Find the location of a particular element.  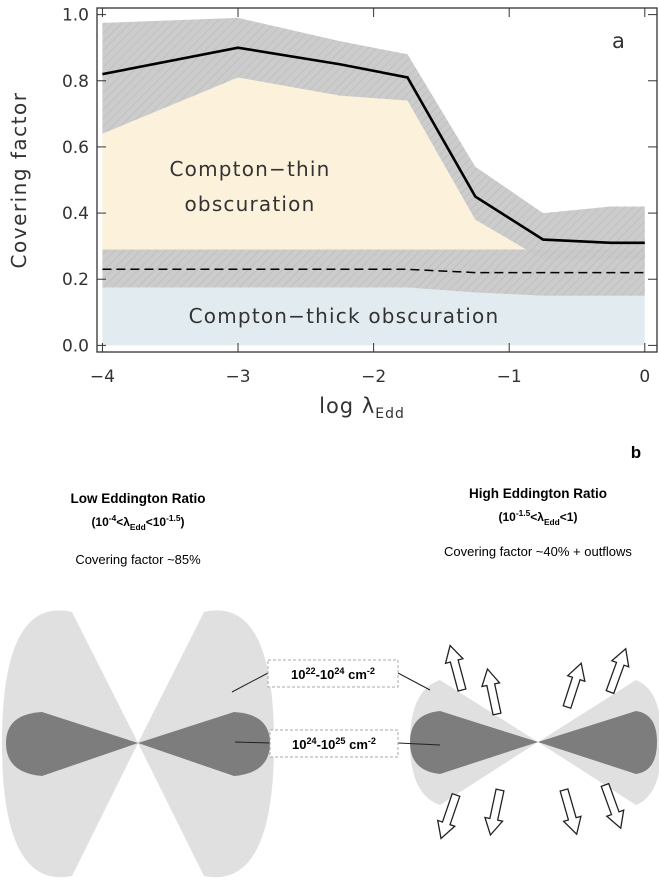

text-segment: <10 is located at coordinates (156, 522).